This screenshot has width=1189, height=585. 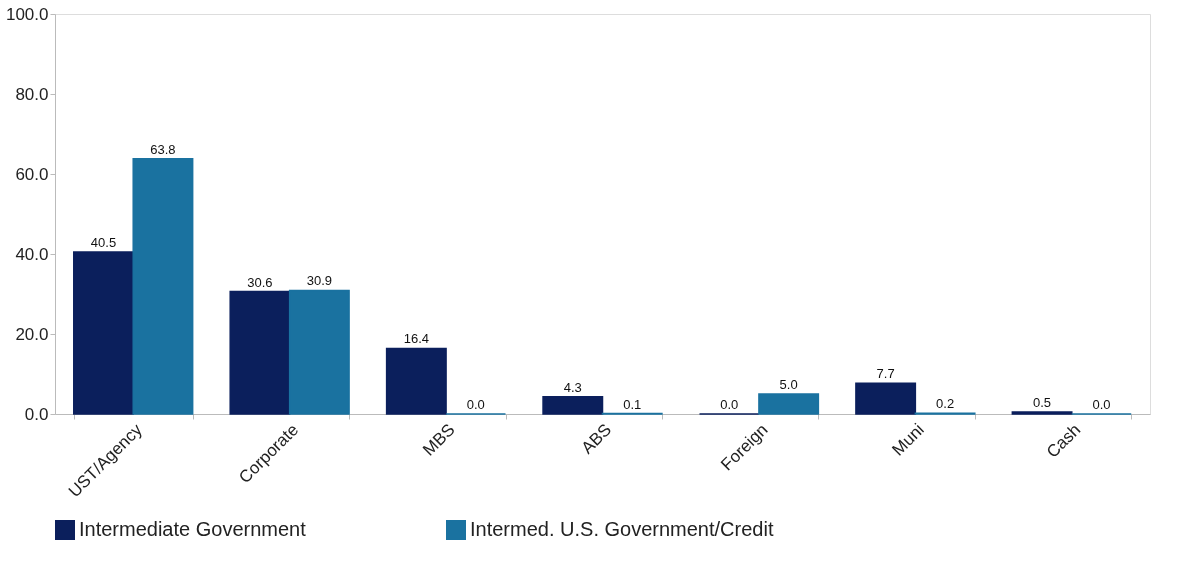 What do you see at coordinates (32, 334) in the screenshot?
I see `y-tick-label: 20.0` at bounding box center [32, 334].